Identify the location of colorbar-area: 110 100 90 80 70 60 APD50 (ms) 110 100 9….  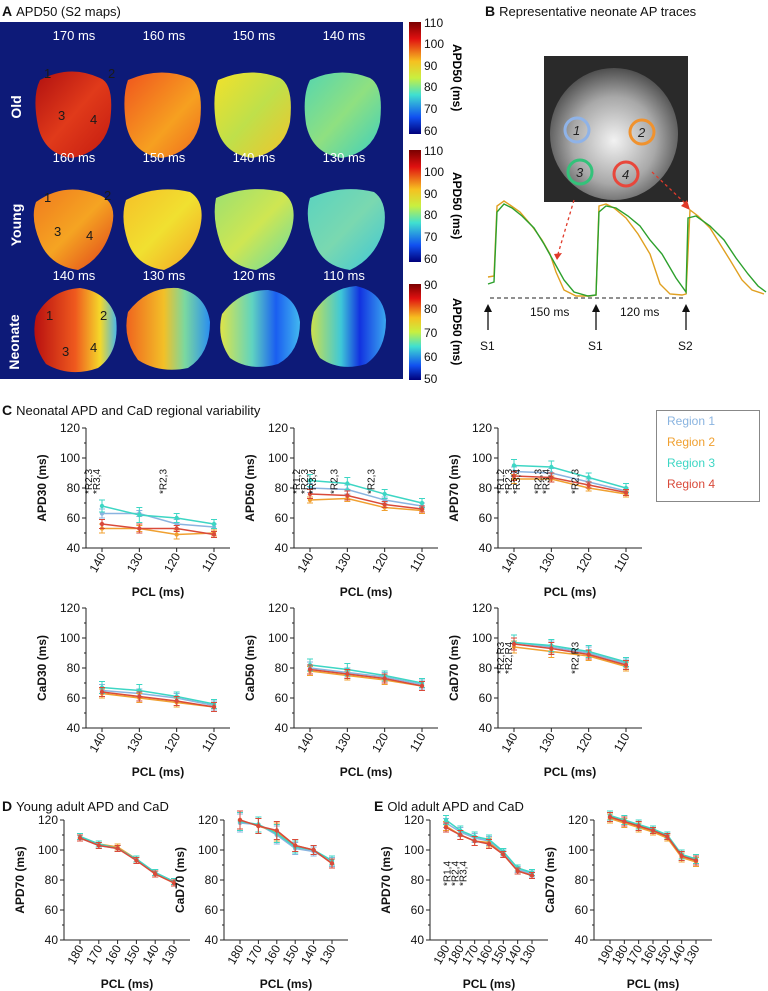
(444, 201).